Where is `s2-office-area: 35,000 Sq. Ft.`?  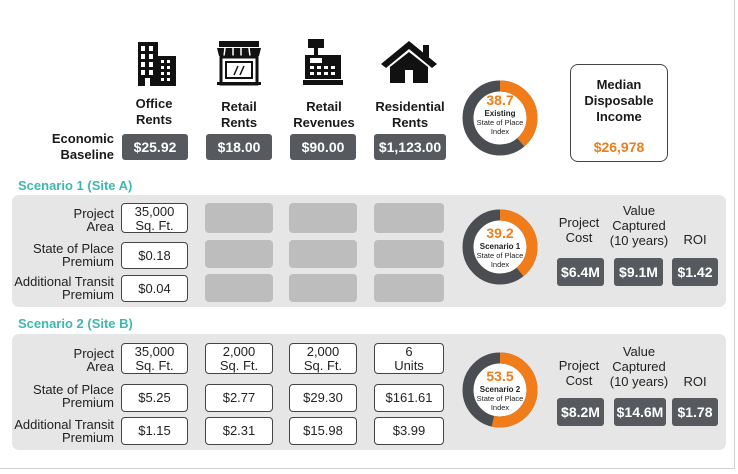
s2-office-area: 35,000 Sq. Ft. is located at coordinates (154, 358).